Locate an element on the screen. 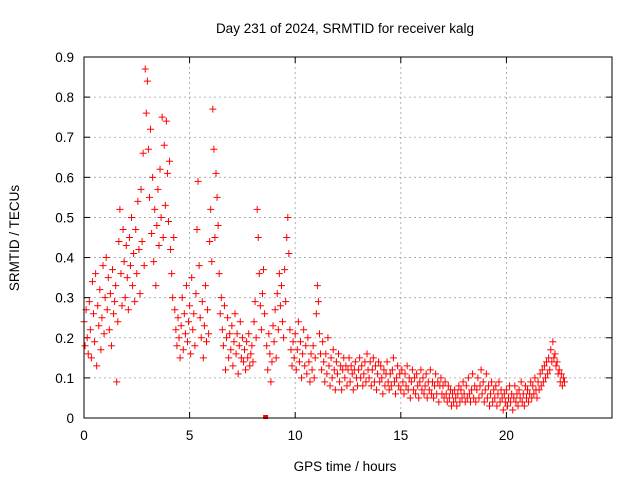 This screenshot has height=480, width=640. y-tick-label: 0.6 is located at coordinates (64, 177).